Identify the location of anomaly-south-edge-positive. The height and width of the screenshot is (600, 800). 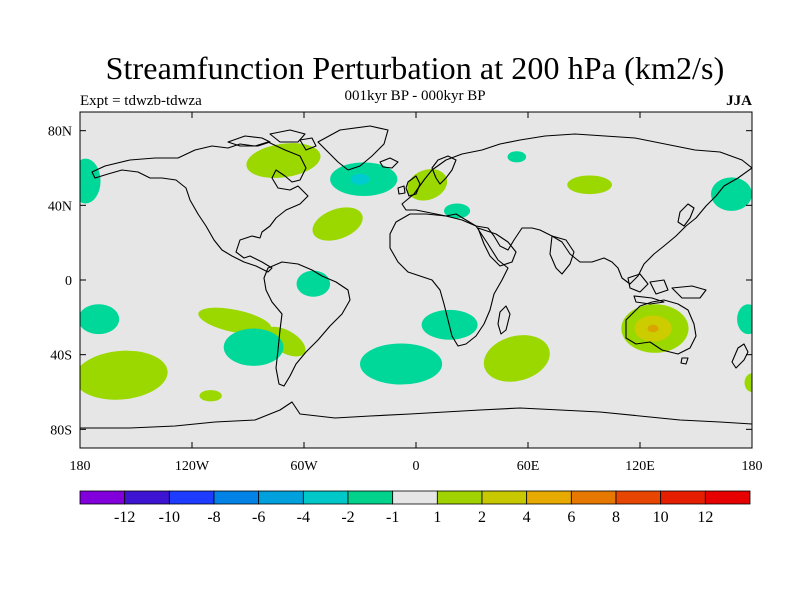
(748, 382).